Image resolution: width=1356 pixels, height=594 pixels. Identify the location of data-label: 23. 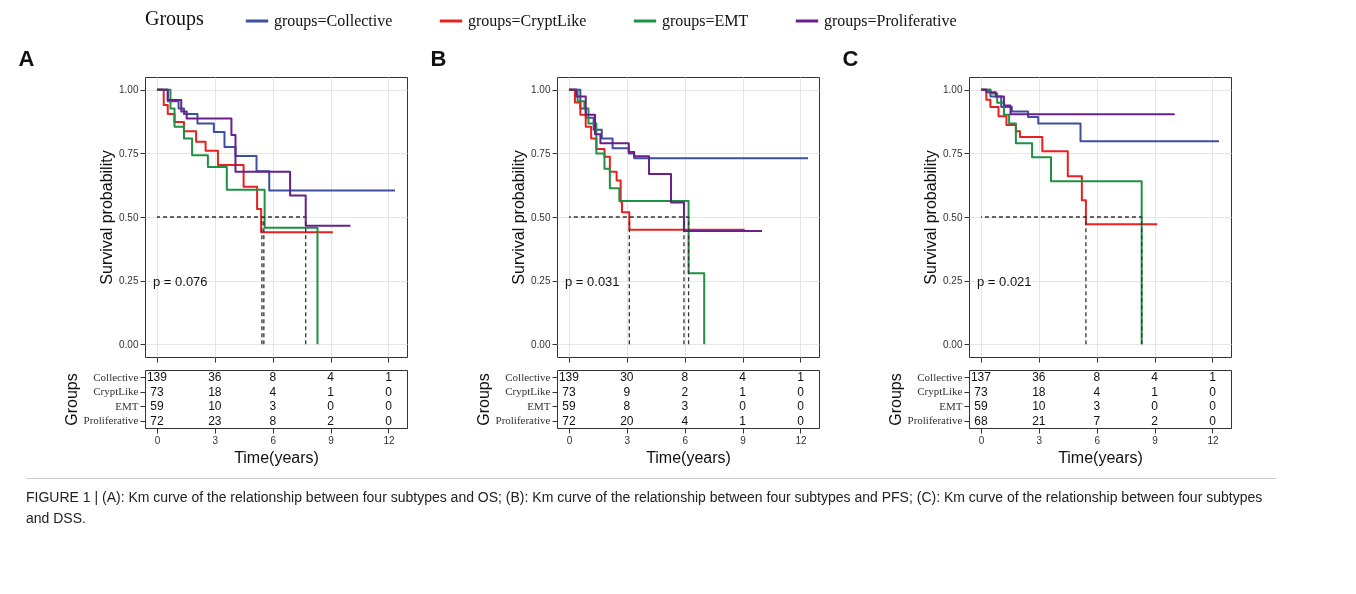
(215, 420).